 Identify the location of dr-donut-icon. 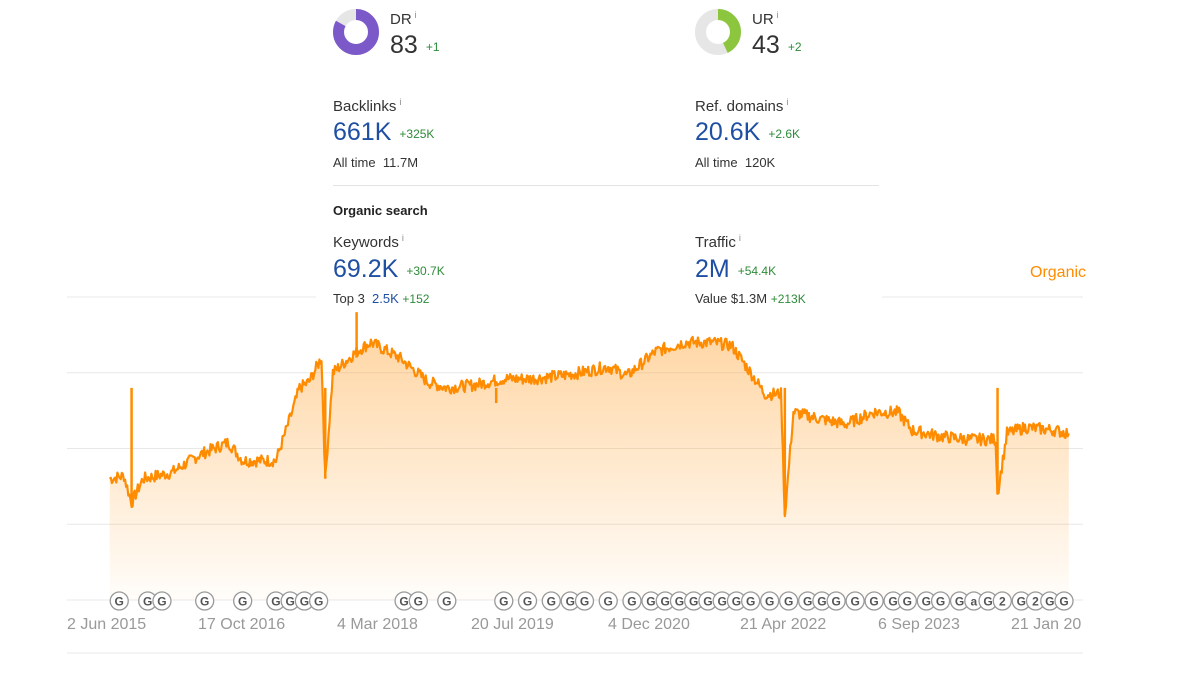
(356, 32).